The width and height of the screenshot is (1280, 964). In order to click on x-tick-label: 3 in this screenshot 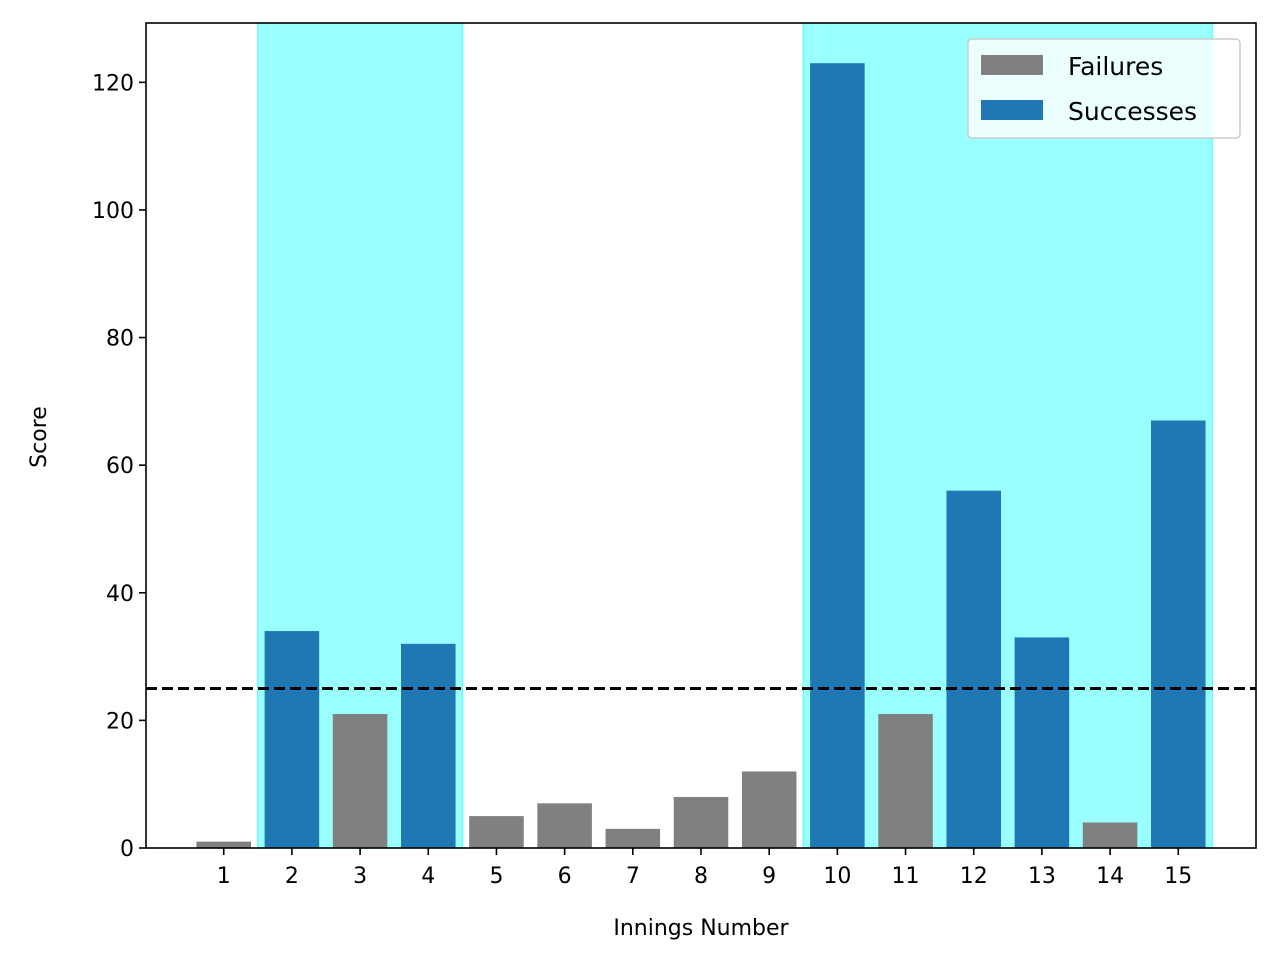, I will do `click(360, 876)`.